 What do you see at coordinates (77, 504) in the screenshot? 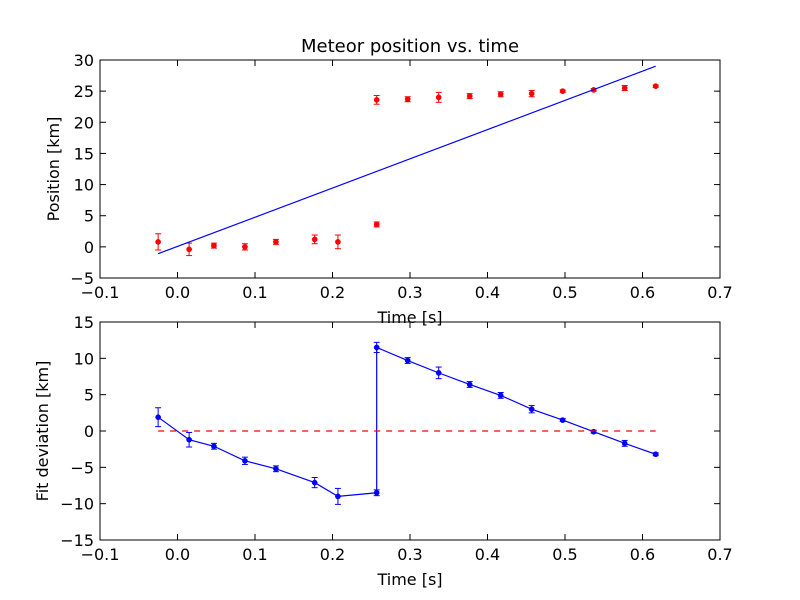
I see `y-tick-label: −10` at bounding box center [77, 504].